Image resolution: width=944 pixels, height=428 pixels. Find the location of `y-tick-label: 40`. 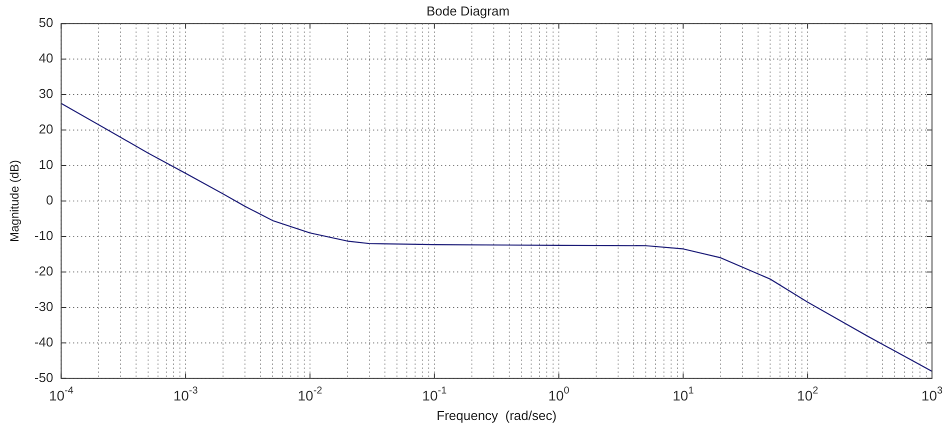

y-tick-label: 40 is located at coordinates (46, 58).